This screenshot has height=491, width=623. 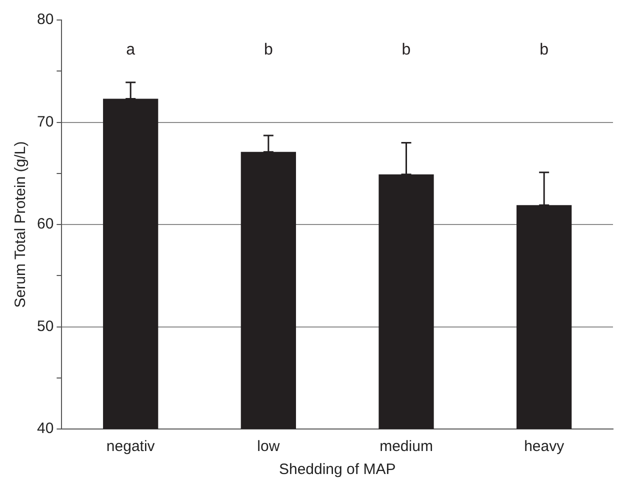 I want to click on y-tick-label: 40, so click(x=45, y=429).